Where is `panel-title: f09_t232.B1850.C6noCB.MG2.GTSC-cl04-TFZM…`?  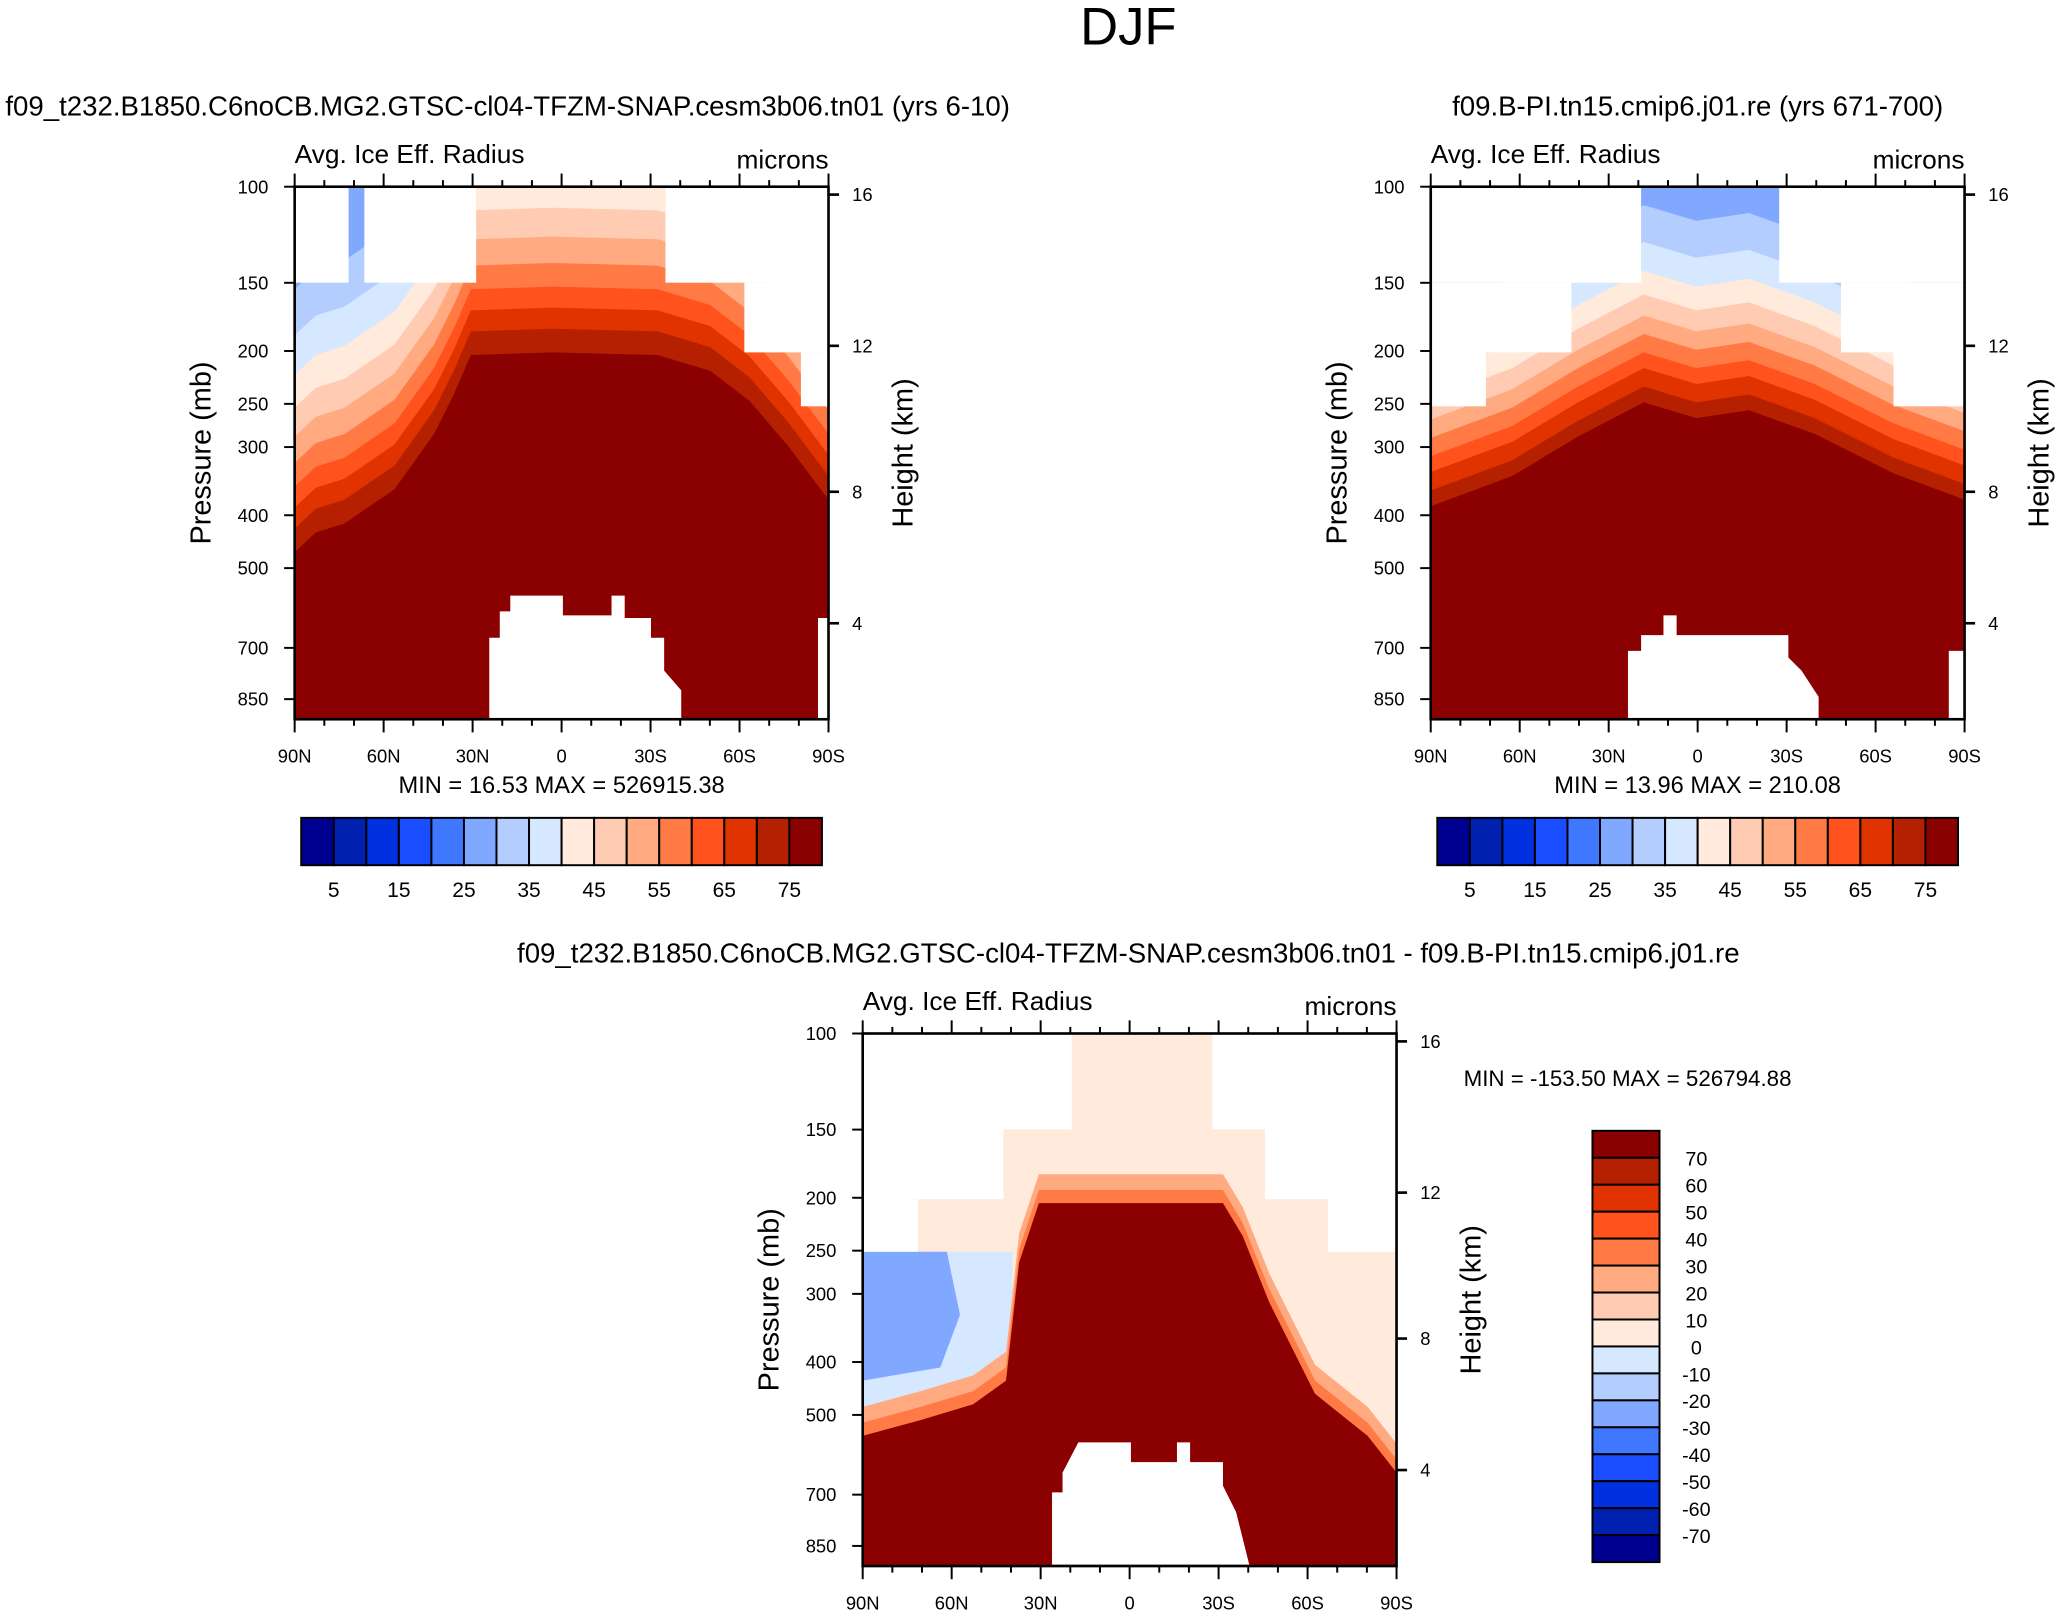
panel-title: f09_t232.B1850.C6noCB.MG2.GTSC-cl04-TFZM… is located at coordinates (507, 106).